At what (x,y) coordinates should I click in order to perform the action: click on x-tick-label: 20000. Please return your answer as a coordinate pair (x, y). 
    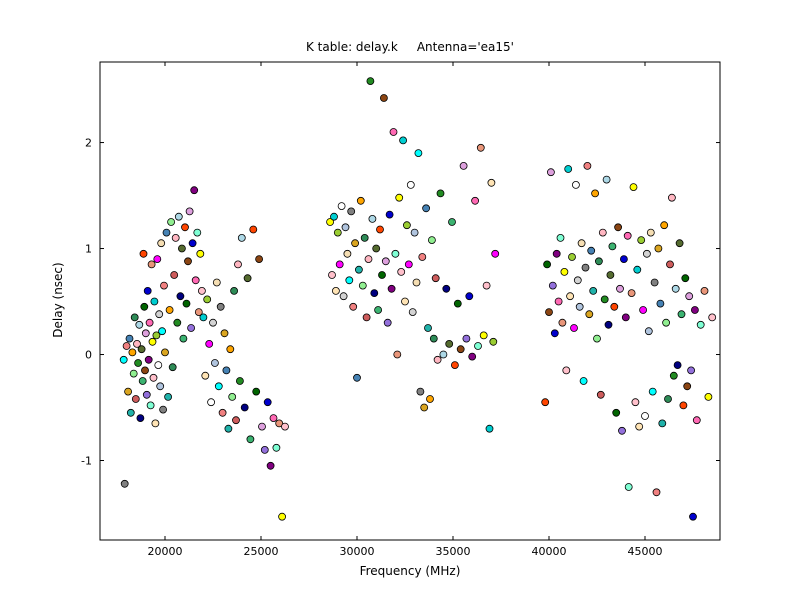
    Looking at the image, I should click on (164, 551).